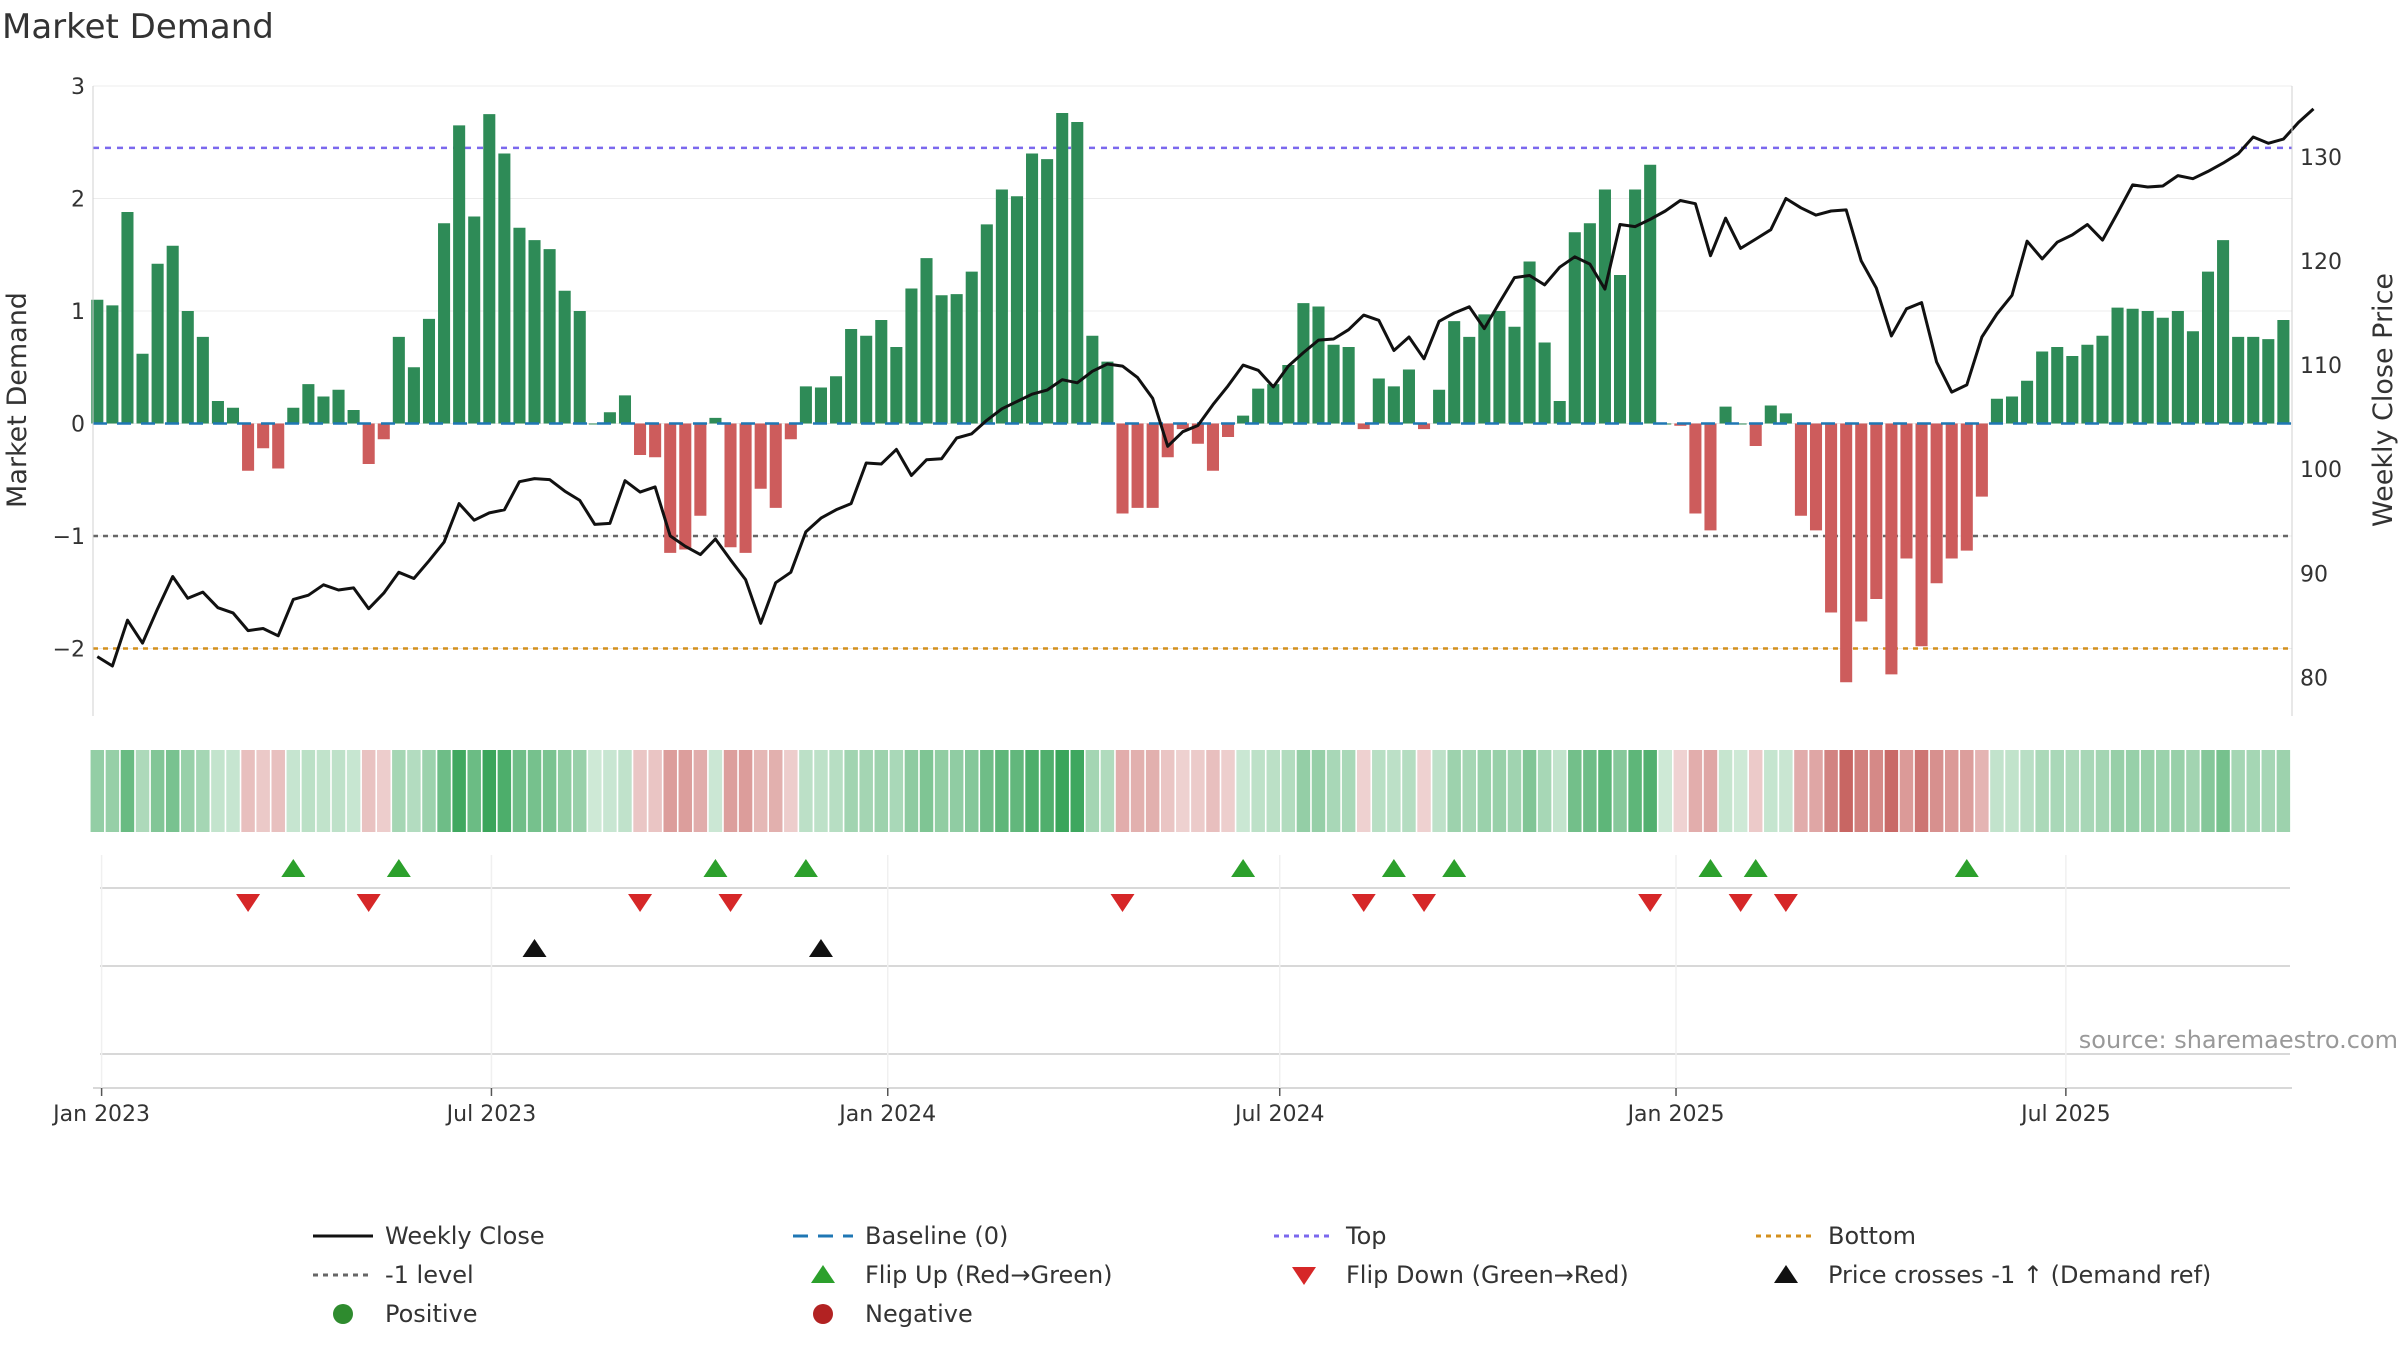  I want to click on legend-label: Negative, so click(919, 1314).